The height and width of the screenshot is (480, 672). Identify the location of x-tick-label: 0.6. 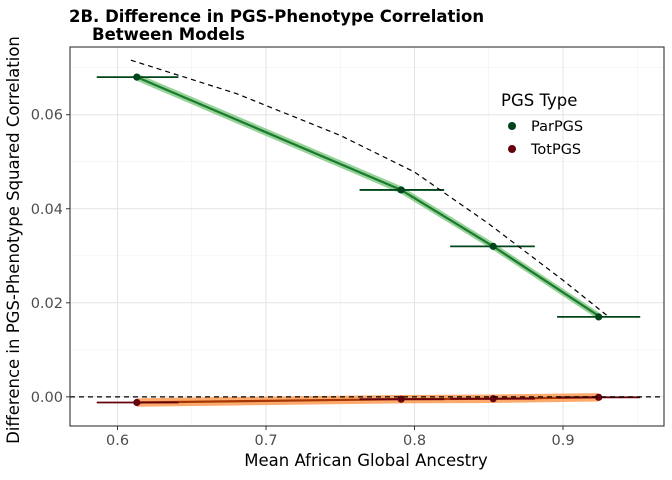
(117, 441).